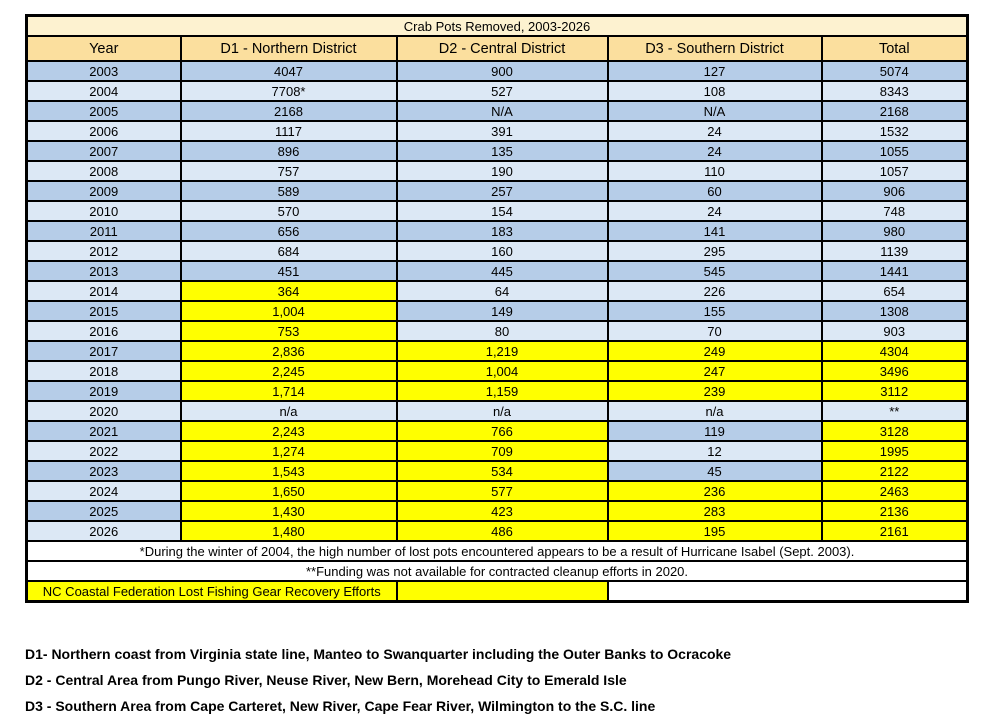 The image size is (986, 715). Describe the element at coordinates (288, 131) in the screenshot. I see `cell-d1: 1117` at that location.